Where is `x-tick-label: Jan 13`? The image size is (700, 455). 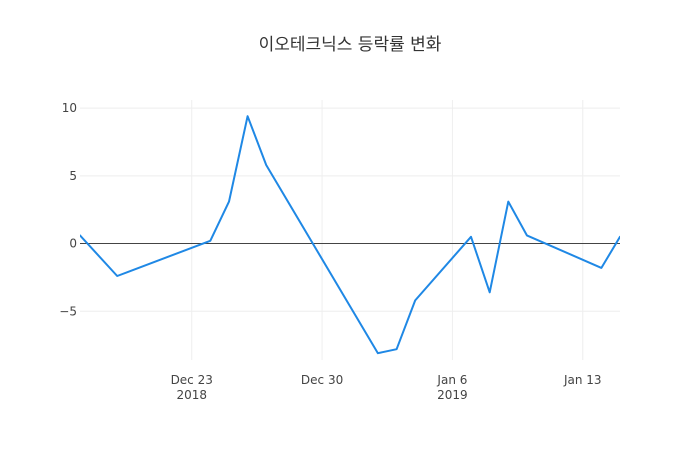 x-tick-label: Jan 13 is located at coordinates (582, 380).